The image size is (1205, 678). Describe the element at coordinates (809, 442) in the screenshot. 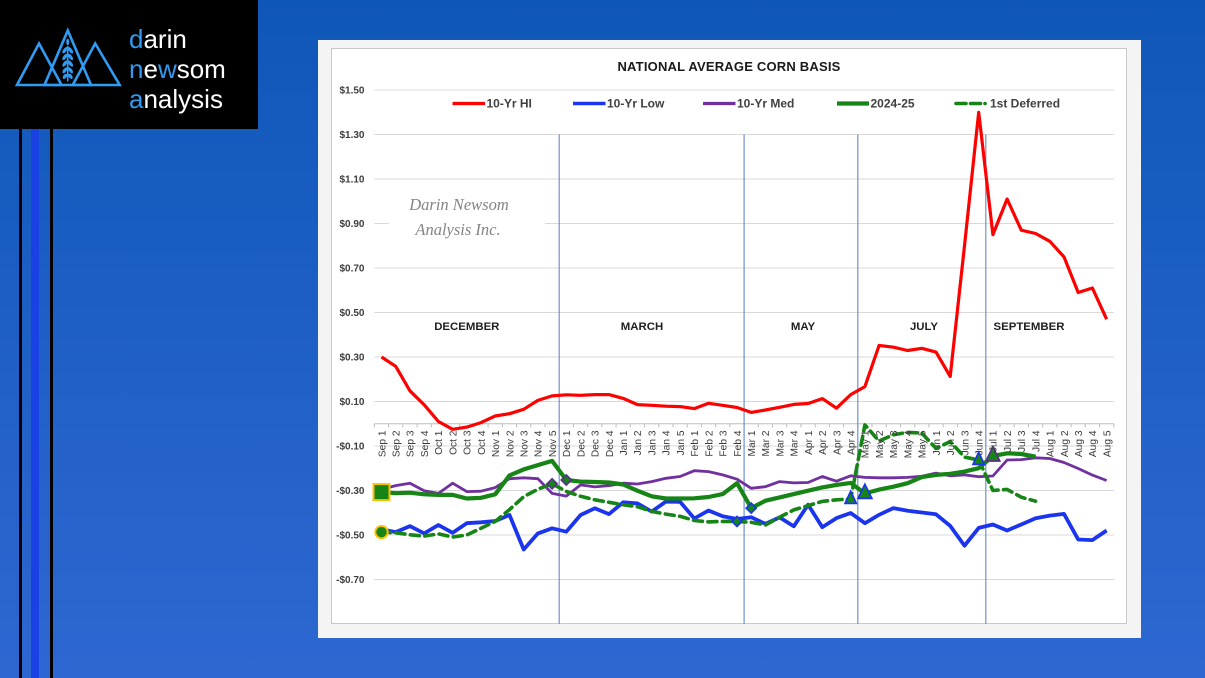

I see `svg-text: Apr 1` at that location.